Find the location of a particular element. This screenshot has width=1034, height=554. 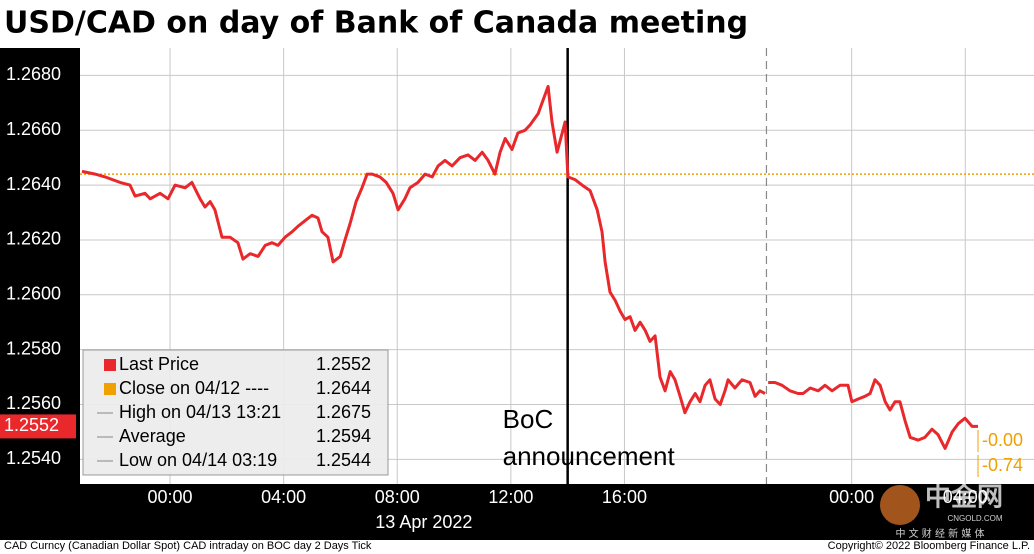

watermark-logo is located at coordinates (900, 505).